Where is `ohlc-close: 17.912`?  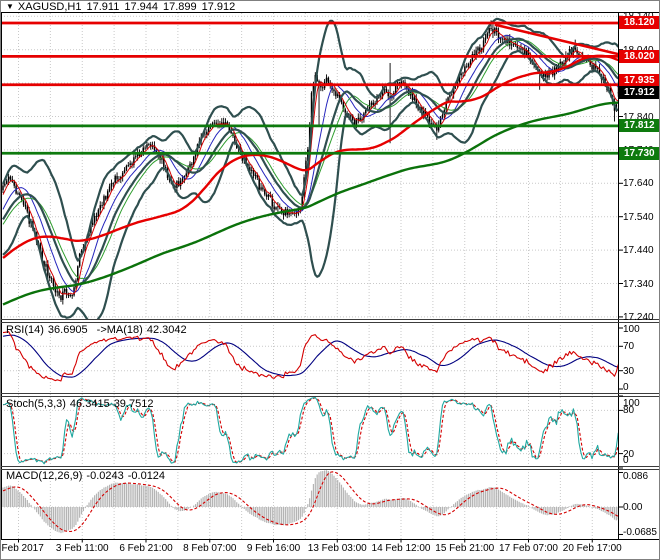
ohlc-close: 17.912 is located at coordinates (218, 7).